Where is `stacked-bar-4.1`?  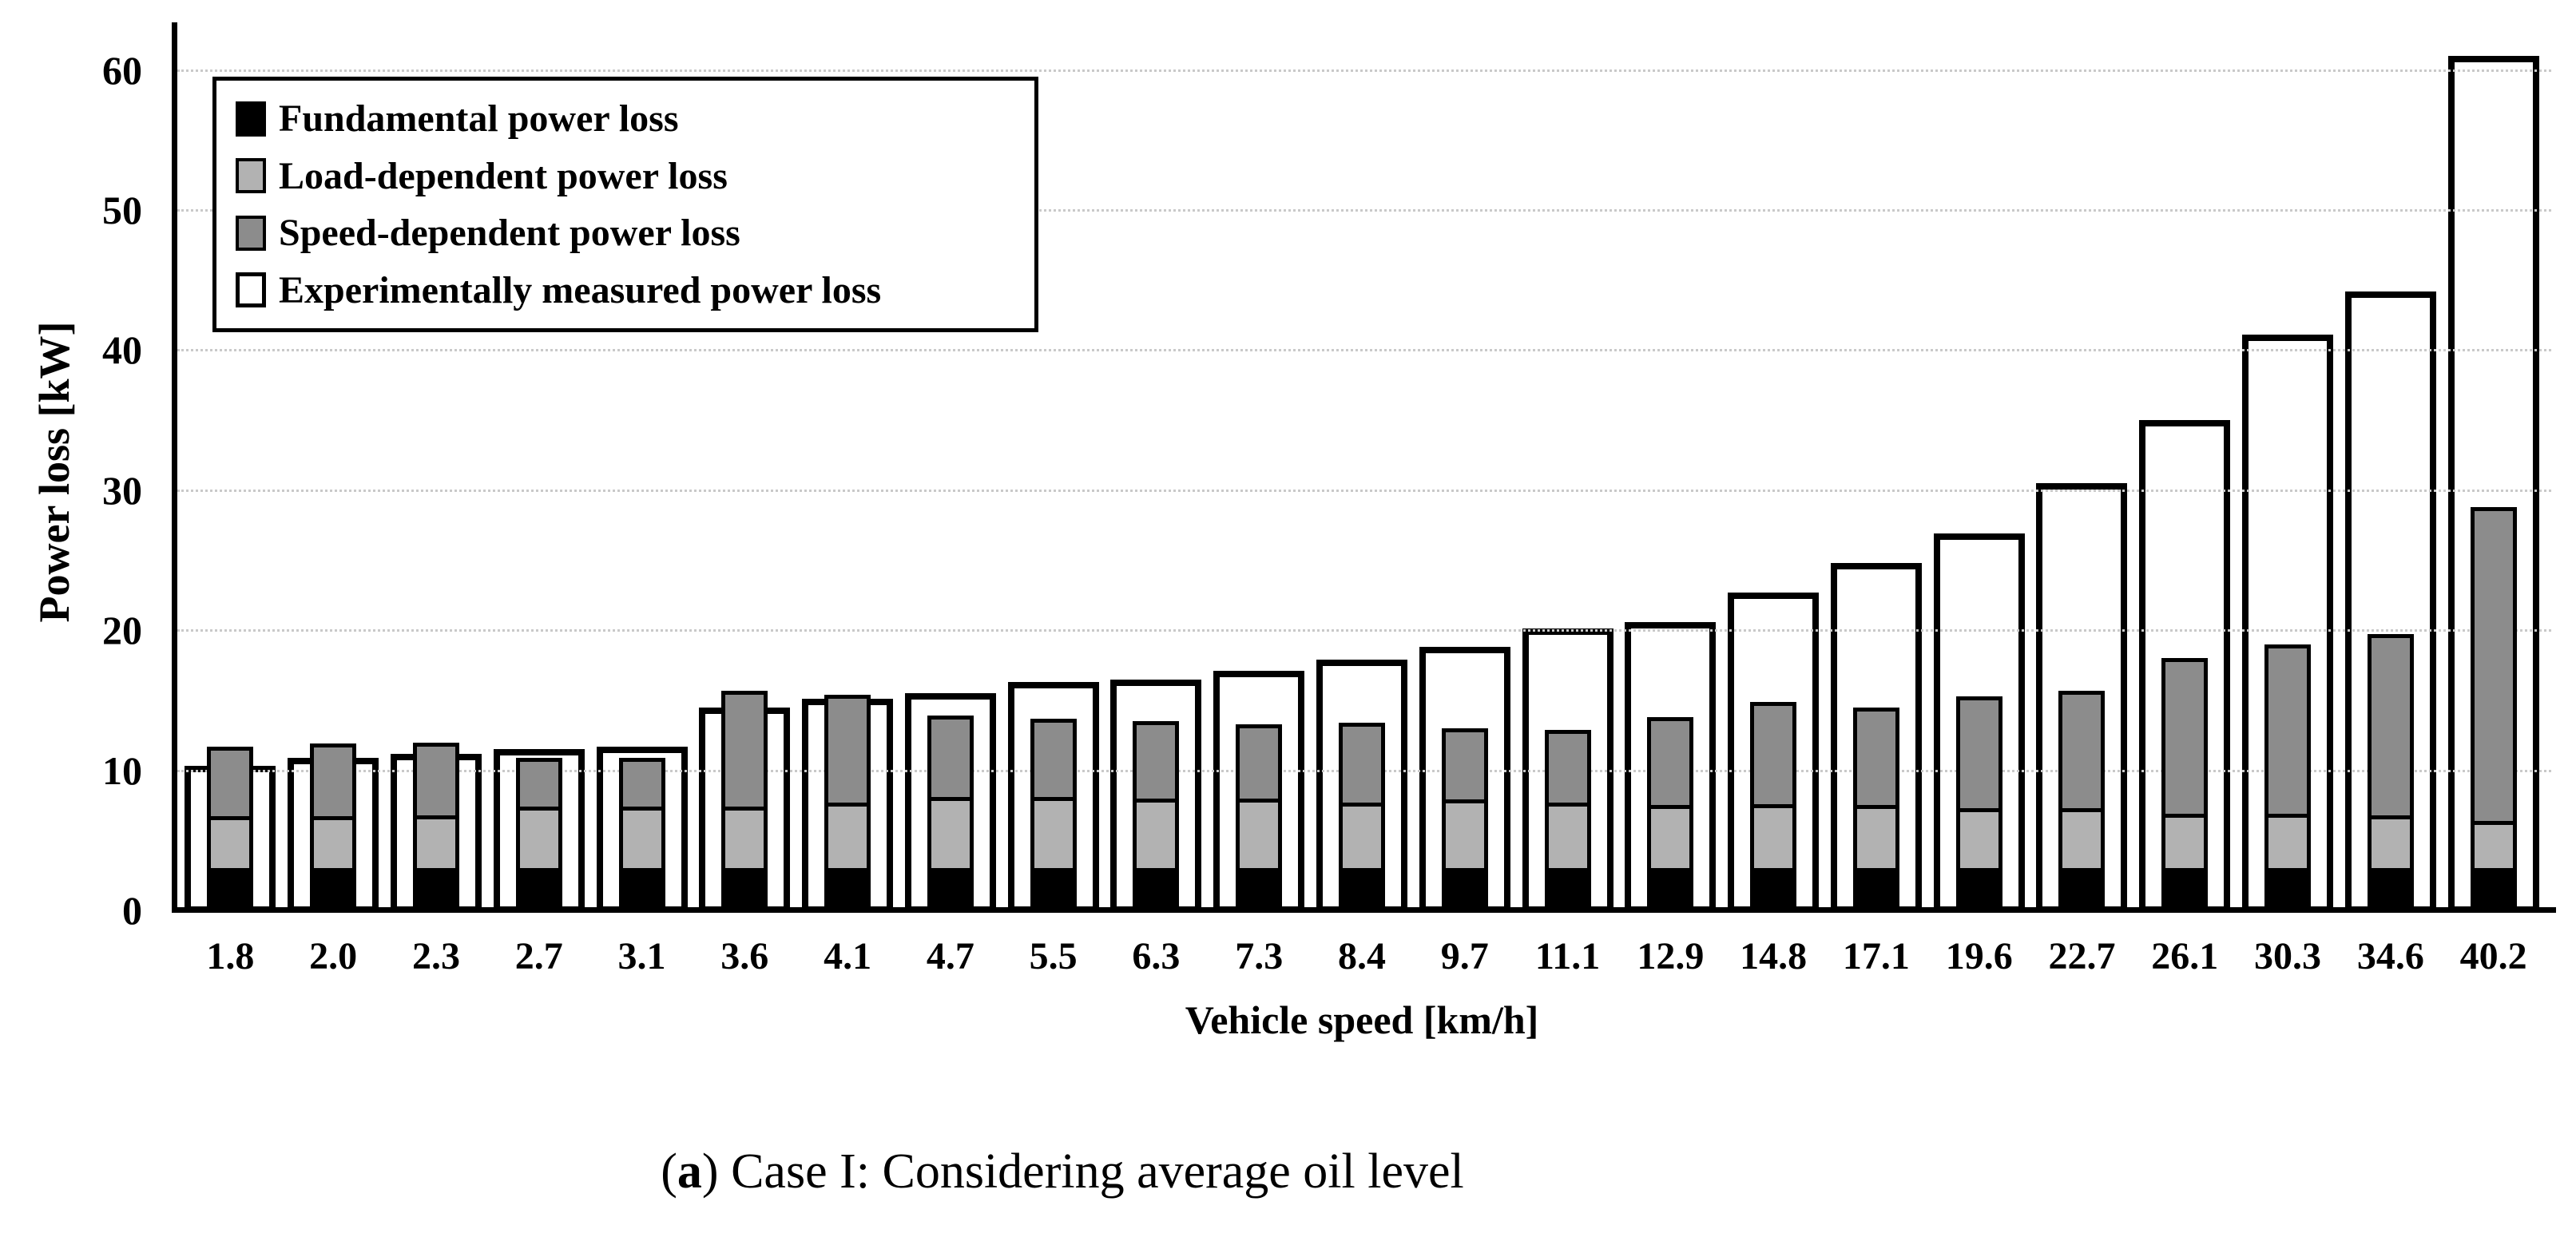 stacked-bar-4.1 is located at coordinates (848, 803).